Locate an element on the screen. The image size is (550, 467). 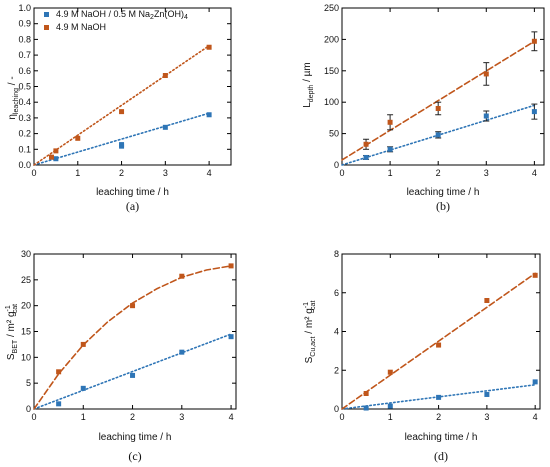
y-tick-label: 8 is located at coordinates (336, 254).